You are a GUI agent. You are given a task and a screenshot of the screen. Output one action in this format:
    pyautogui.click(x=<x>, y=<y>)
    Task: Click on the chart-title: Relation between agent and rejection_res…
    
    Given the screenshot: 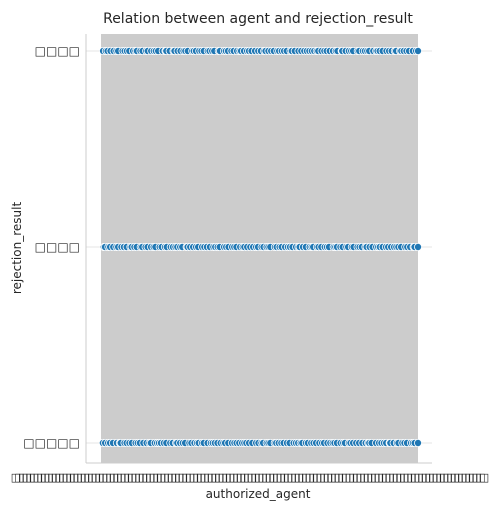 What is the action you would take?
    pyautogui.click(x=258, y=19)
    